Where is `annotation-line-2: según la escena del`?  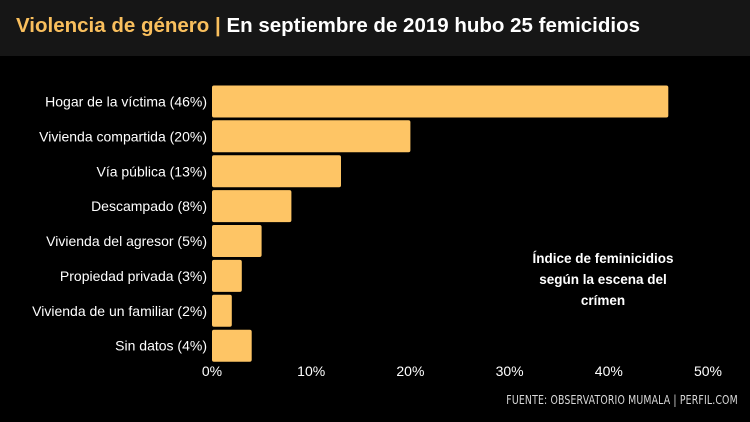 annotation-line-2: según la escena del is located at coordinates (603, 279).